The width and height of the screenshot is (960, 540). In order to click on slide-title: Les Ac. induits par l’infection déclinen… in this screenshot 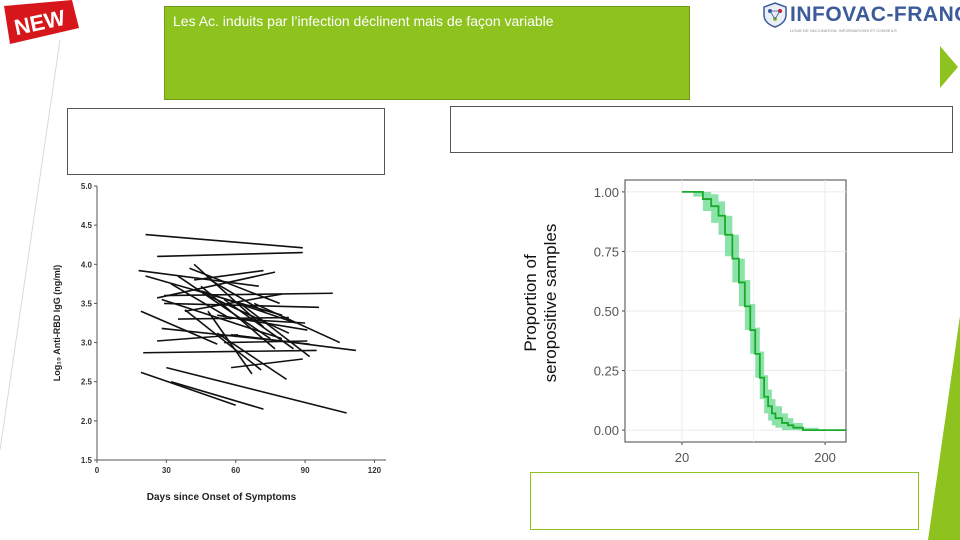, I will do `click(363, 21)`.